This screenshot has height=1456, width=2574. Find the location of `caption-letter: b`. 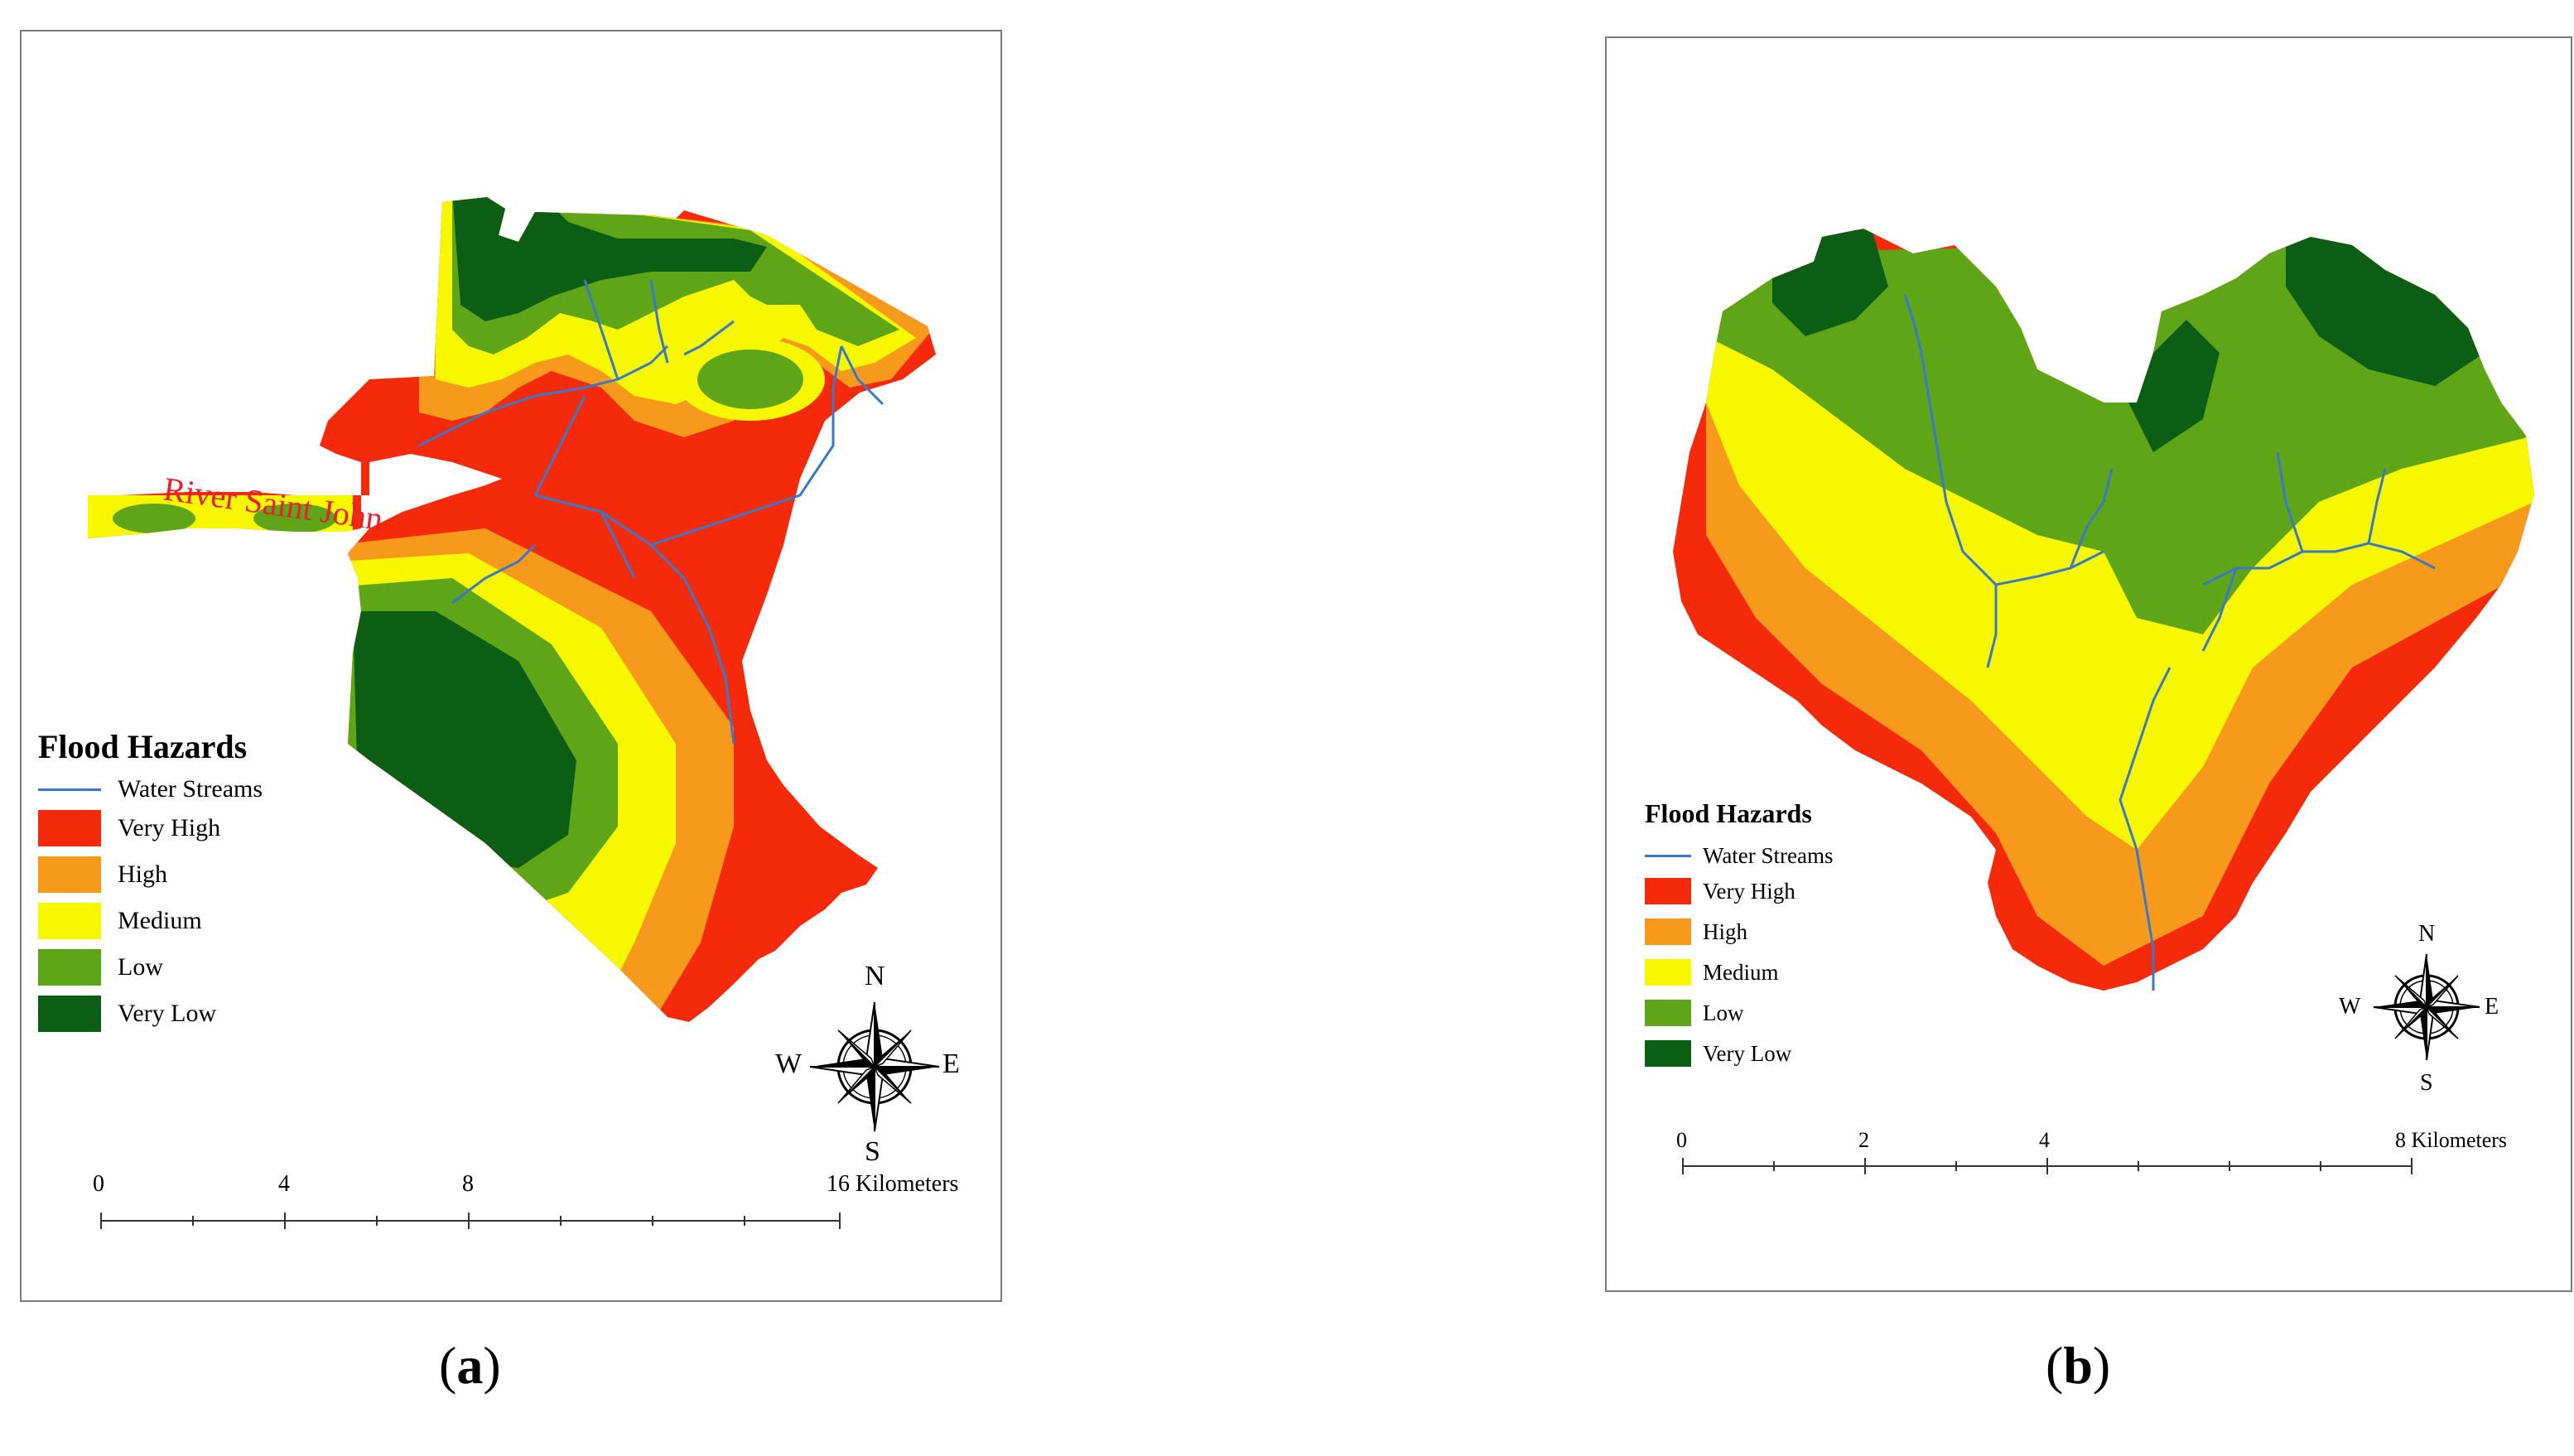

caption-letter: b is located at coordinates (2078, 1365).